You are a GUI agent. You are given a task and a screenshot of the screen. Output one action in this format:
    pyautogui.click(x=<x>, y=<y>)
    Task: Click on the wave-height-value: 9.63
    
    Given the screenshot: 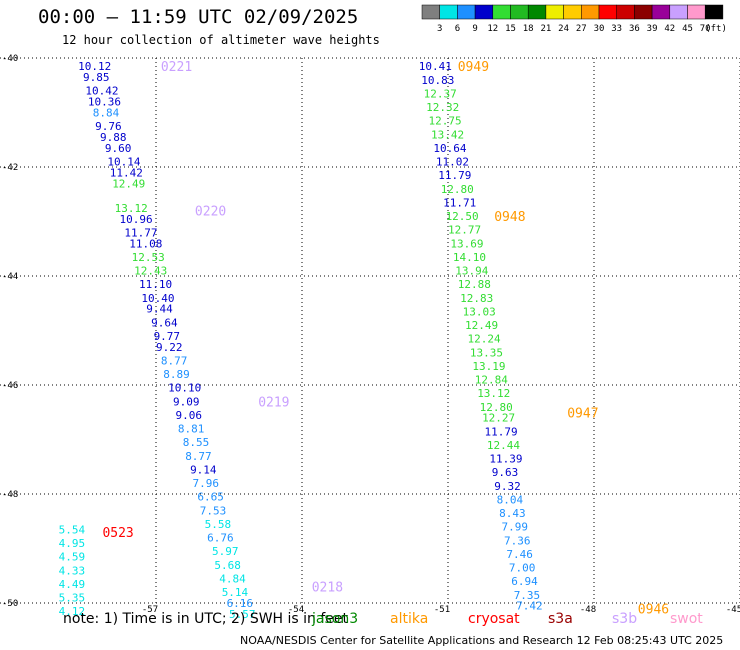 What is the action you would take?
    pyautogui.click(x=505, y=472)
    